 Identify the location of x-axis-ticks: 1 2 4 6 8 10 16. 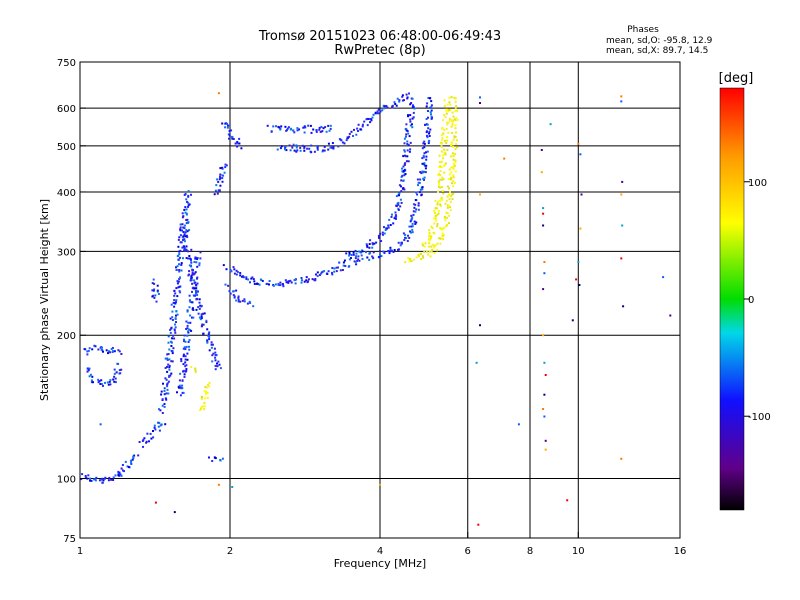
(381, 544).